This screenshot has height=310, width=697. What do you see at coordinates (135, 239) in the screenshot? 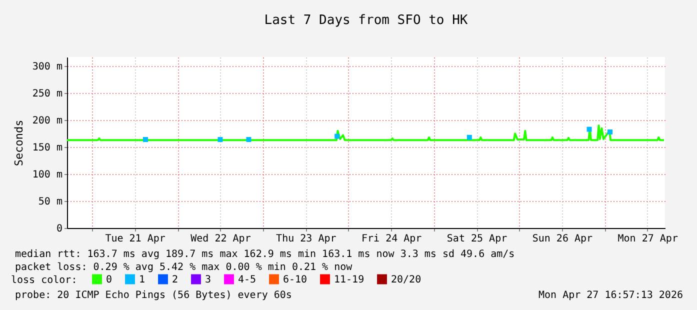
I see `x-tick-label: Tue 21 Apr` at bounding box center [135, 239].